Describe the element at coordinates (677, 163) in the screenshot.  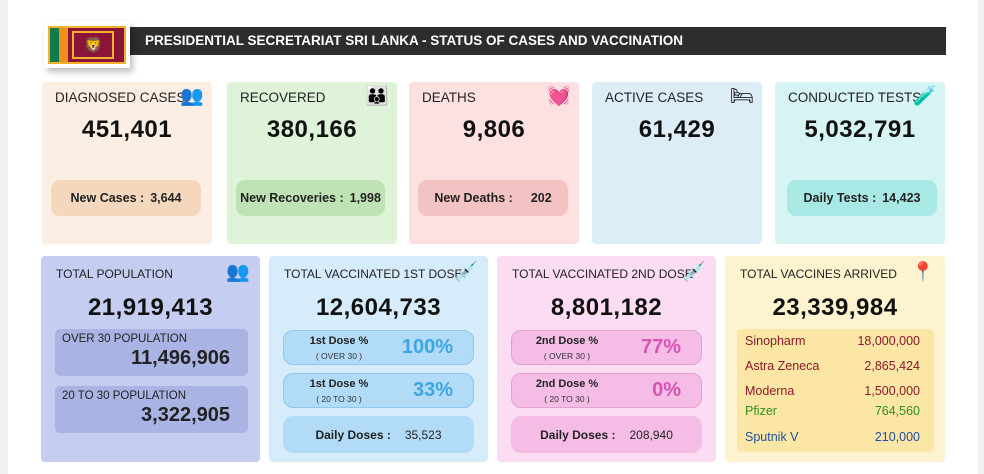
I see `active-cases-card: ACTIVE CASES 🛏 61,429` at that location.